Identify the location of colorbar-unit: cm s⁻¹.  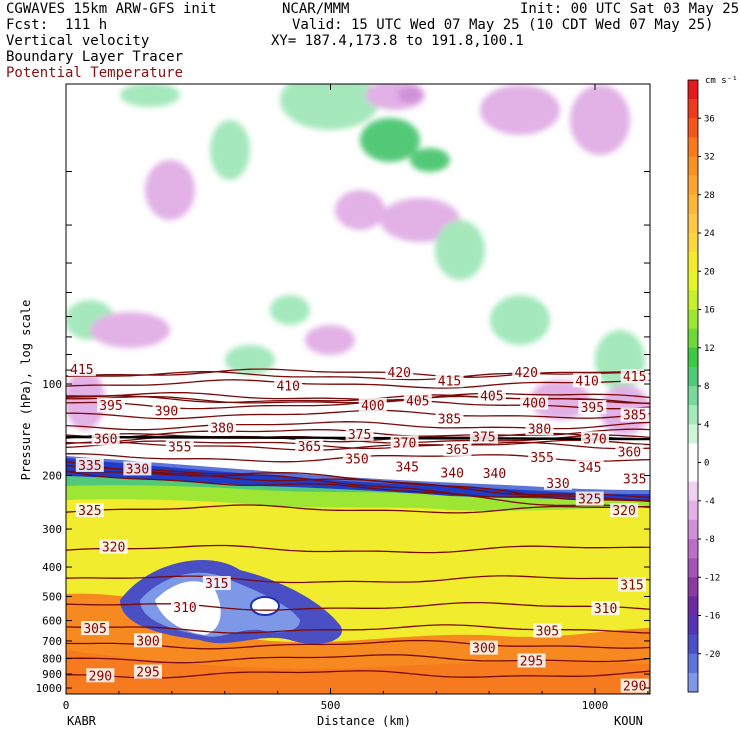
(721, 81).